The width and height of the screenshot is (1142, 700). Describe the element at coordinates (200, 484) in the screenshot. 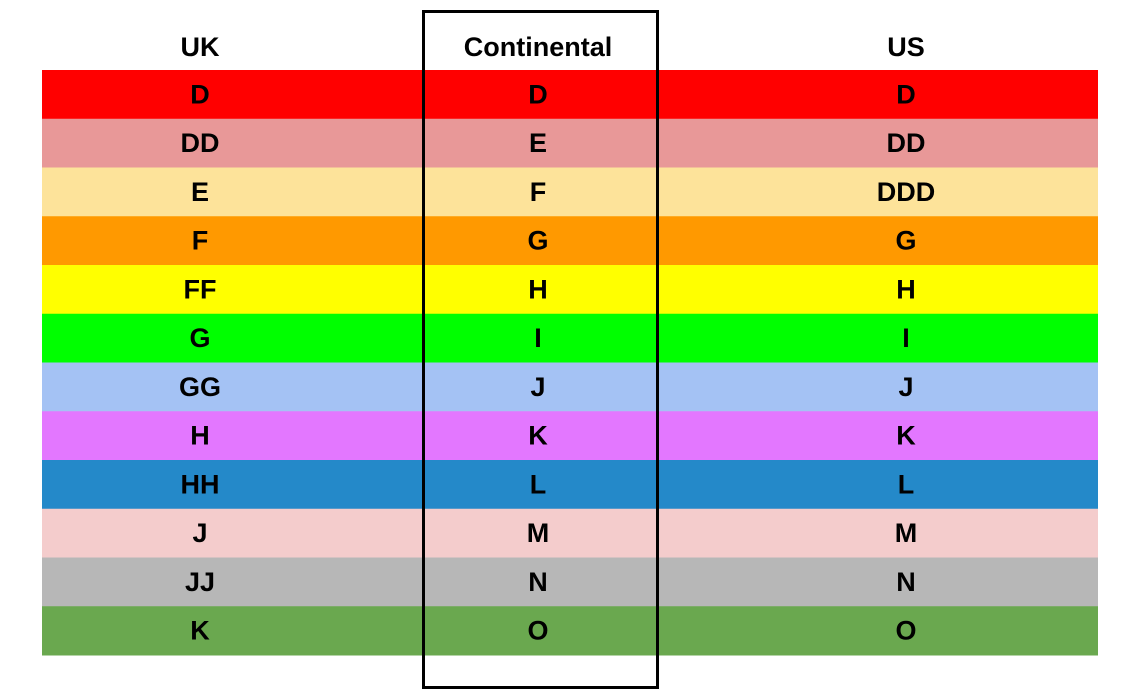

I see `cell: HH` at that location.